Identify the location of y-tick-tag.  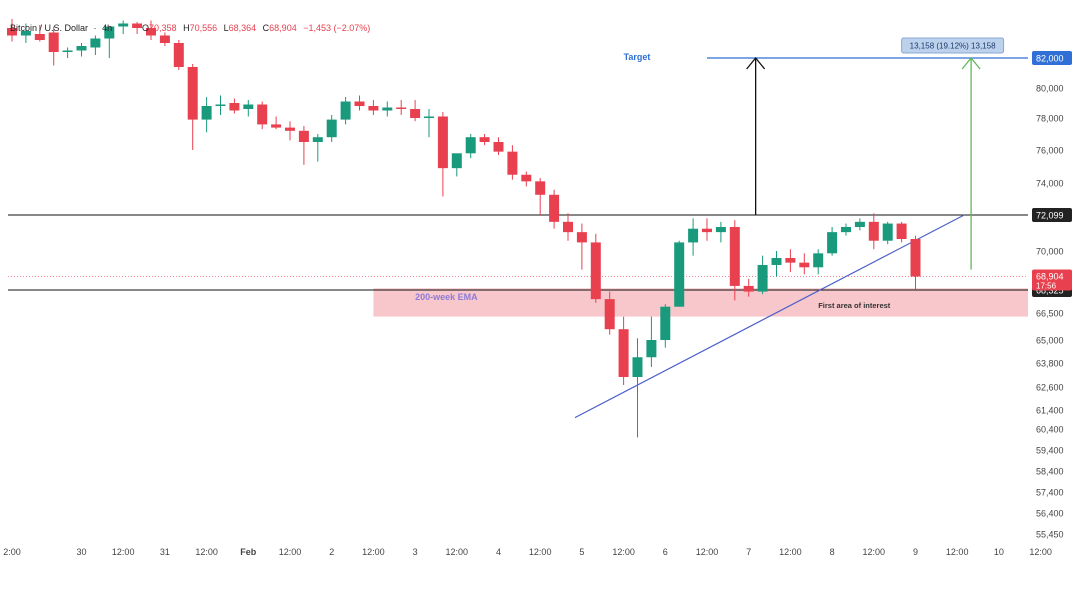
(1052, 215).